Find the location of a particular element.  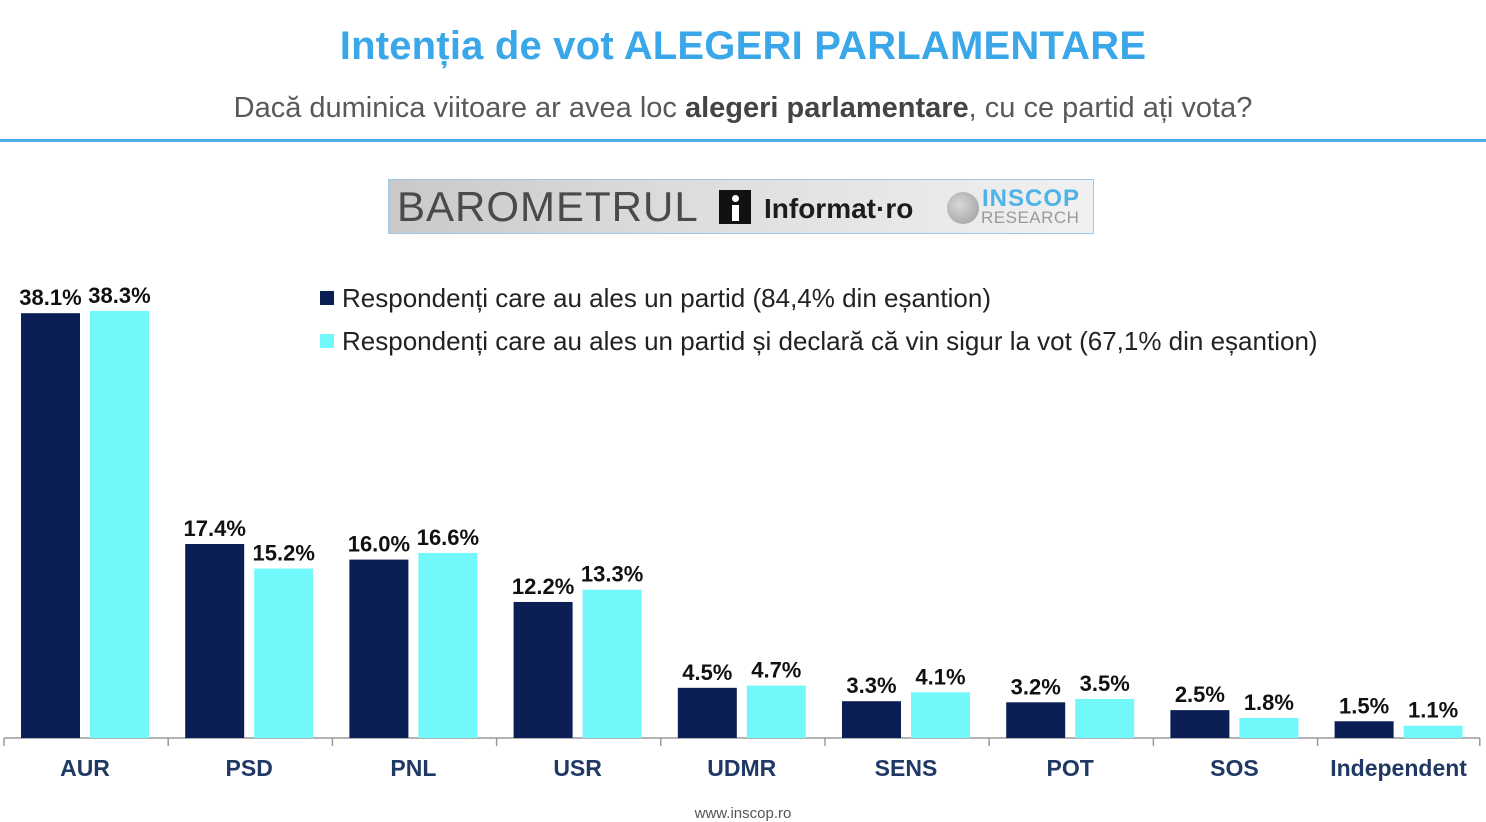

x-tick-label-psd: PSD is located at coordinates (249, 768).